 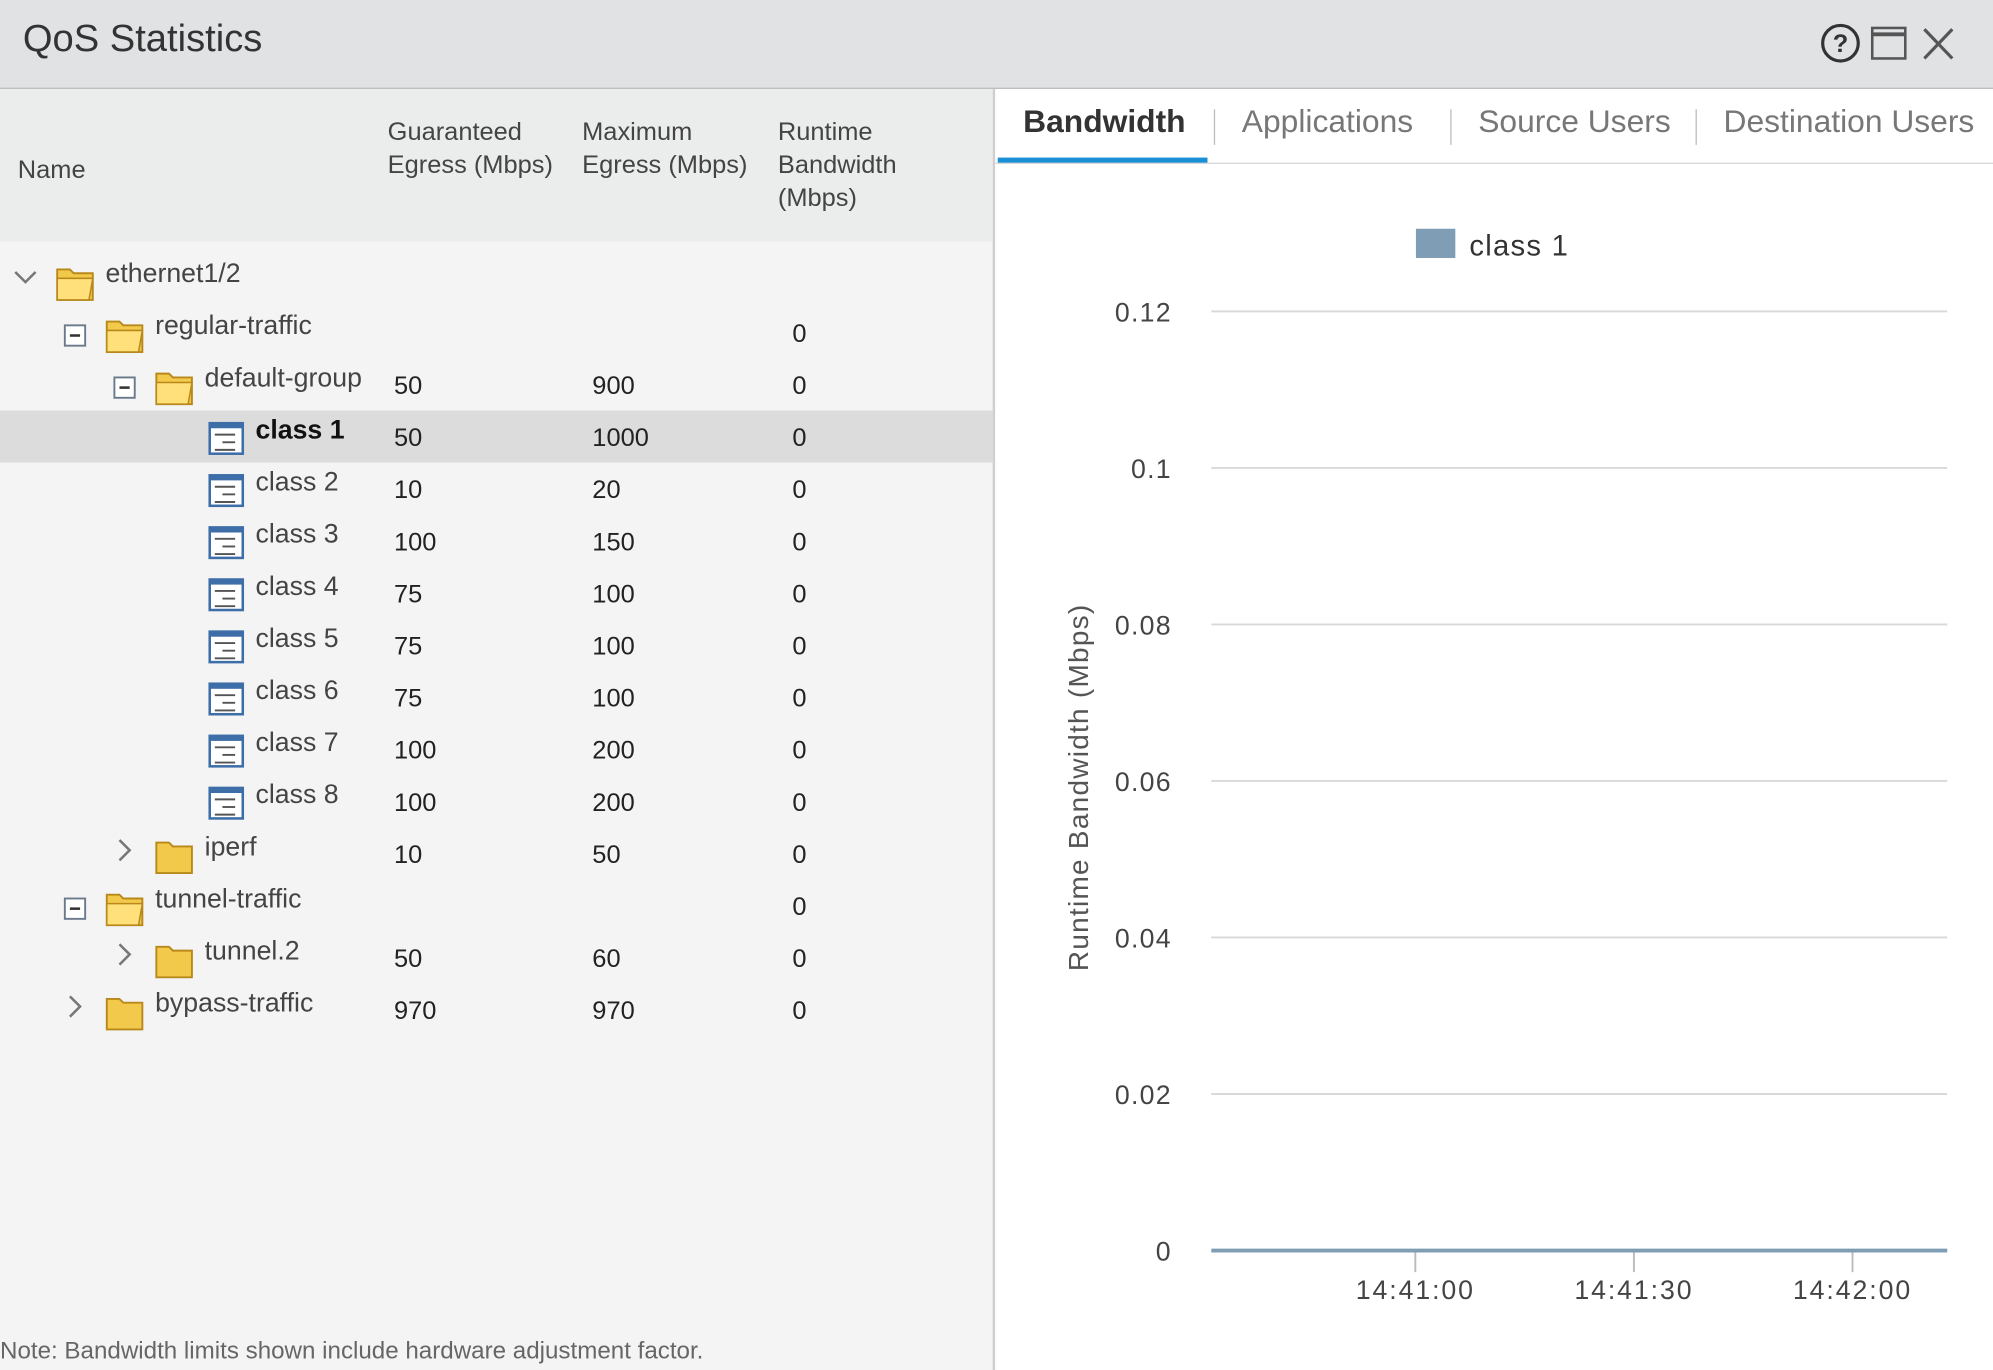 I want to click on tab-divider, so click(x=1494, y=163).